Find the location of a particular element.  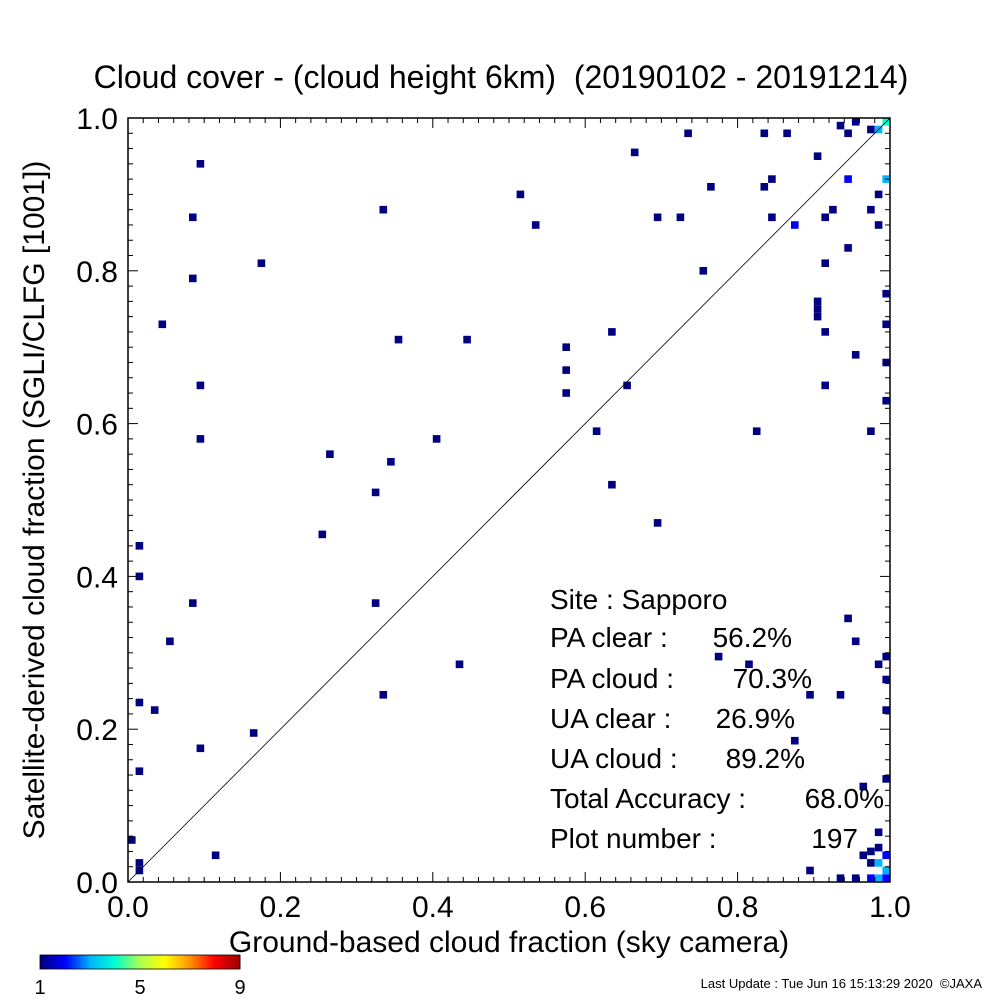

x-axis-label: Ground-based cloud fraction (sky camera) is located at coordinates (509, 942).